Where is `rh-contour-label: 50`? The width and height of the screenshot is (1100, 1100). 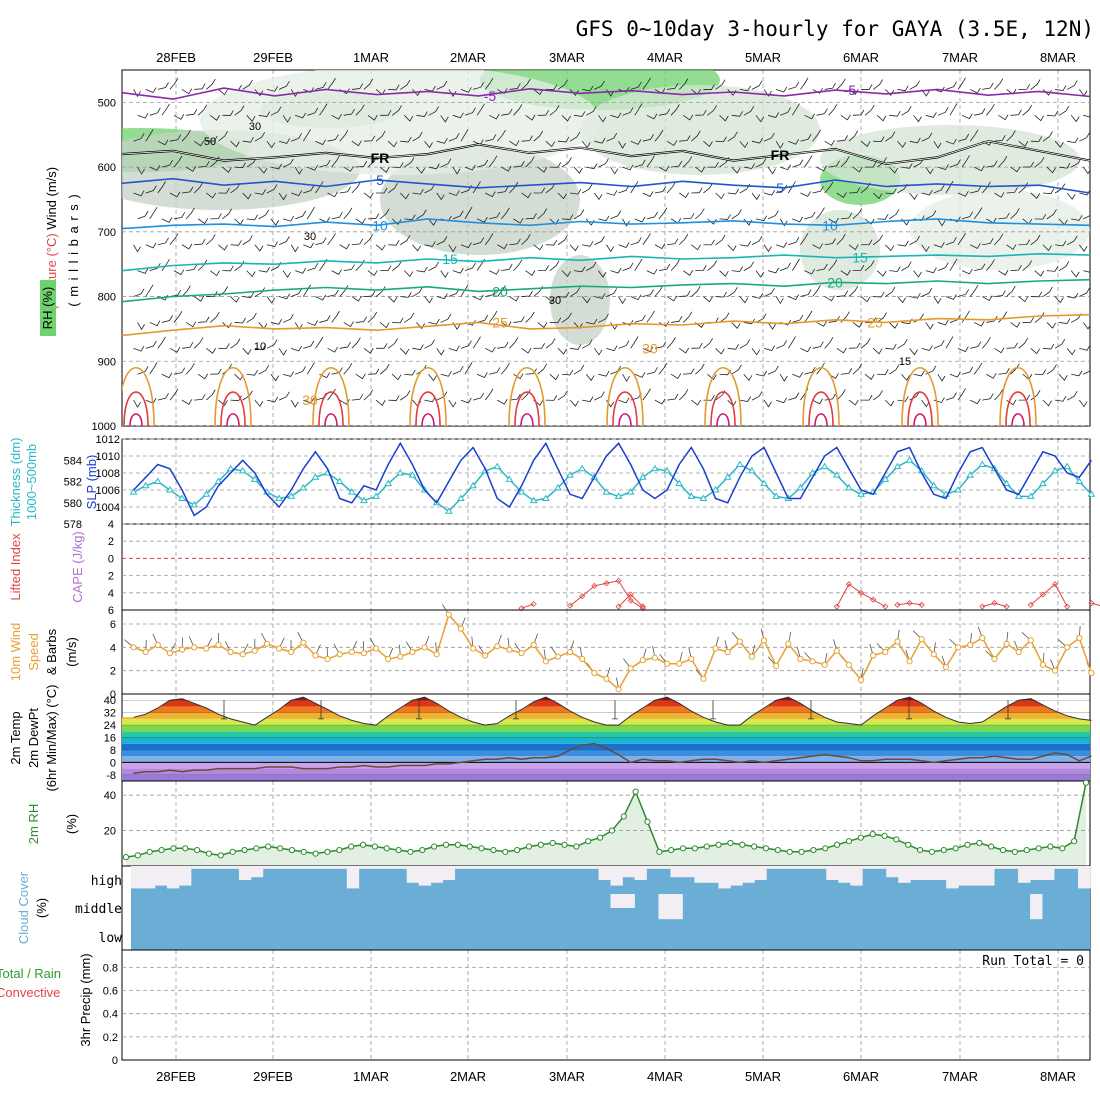 rh-contour-label: 50 is located at coordinates (210, 142).